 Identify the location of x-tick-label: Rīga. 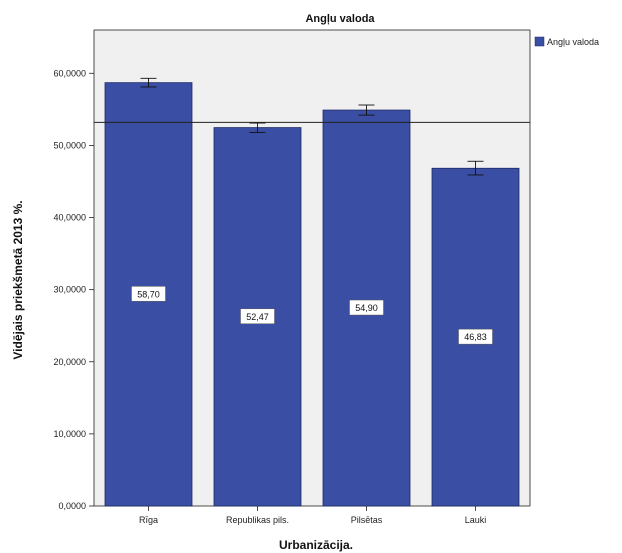
(148, 520).